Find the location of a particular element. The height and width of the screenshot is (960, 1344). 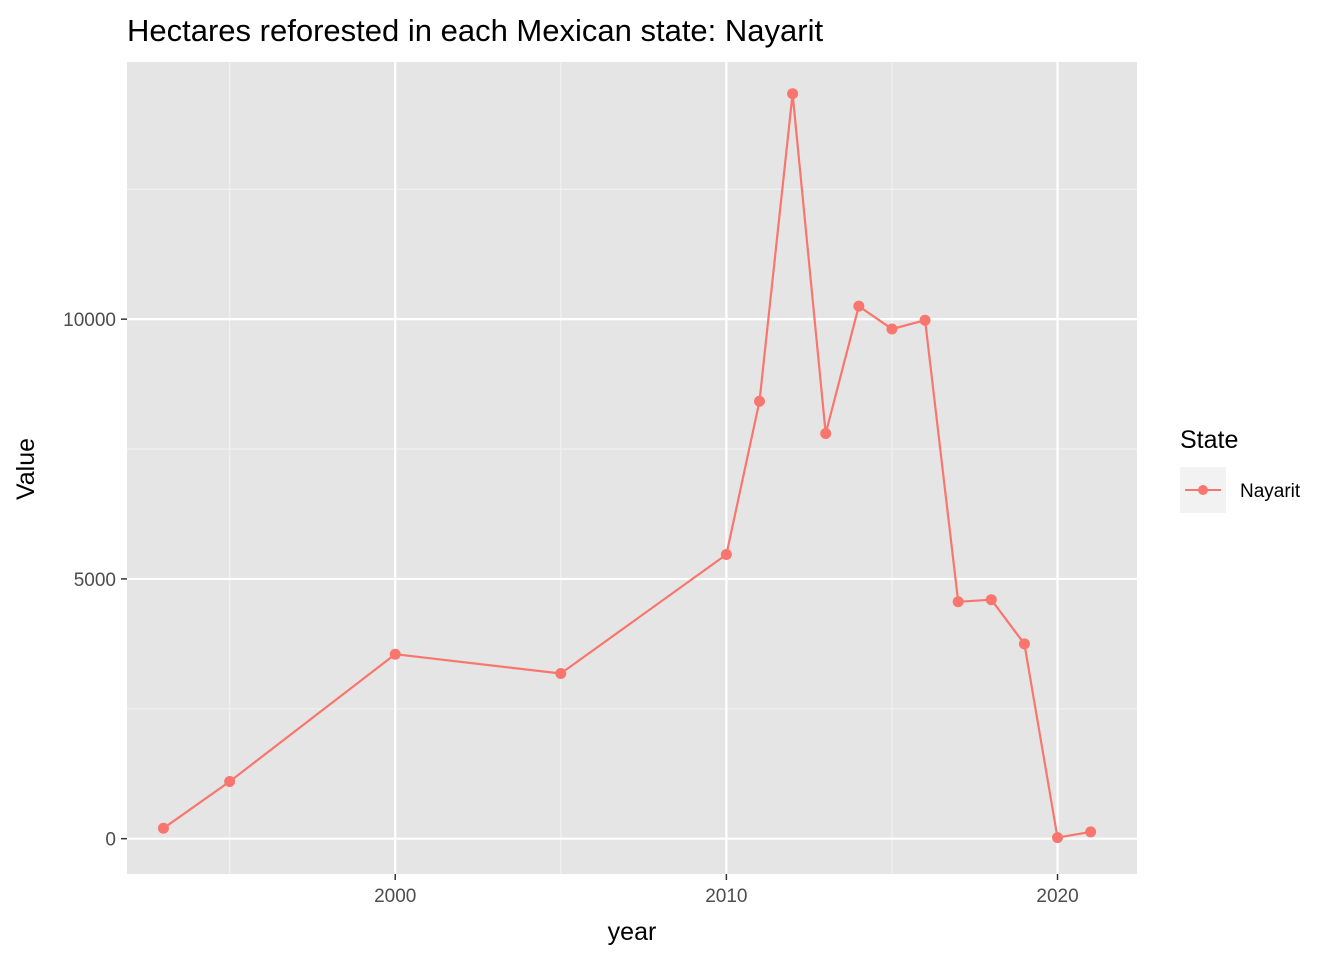

x-tick-label: 2010 is located at coordinates (726, 896).